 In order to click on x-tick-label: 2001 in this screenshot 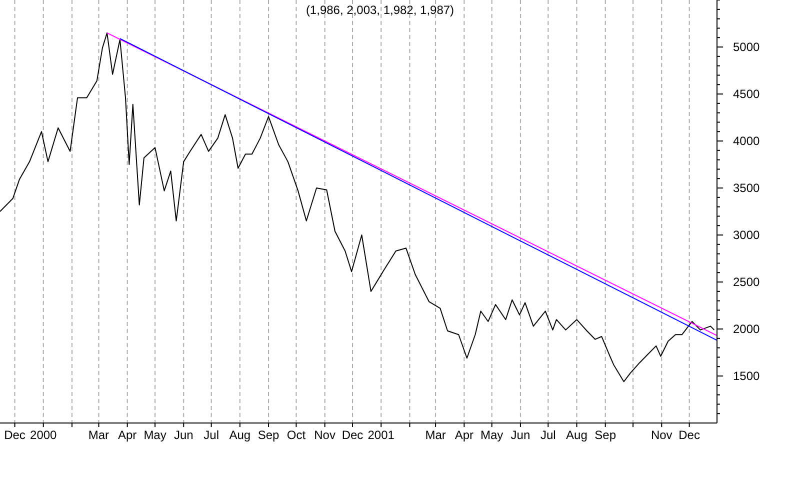, I will do `click(381, 435)`.